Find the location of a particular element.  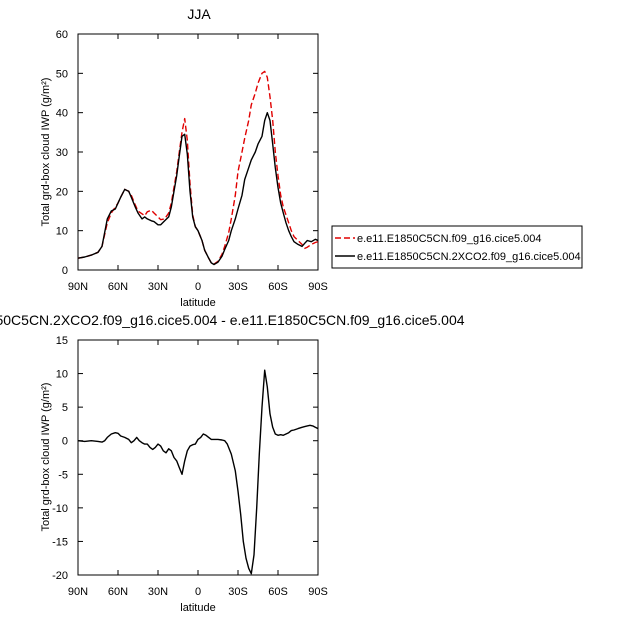

panel2-series-group is located at coordinates (198, 472).